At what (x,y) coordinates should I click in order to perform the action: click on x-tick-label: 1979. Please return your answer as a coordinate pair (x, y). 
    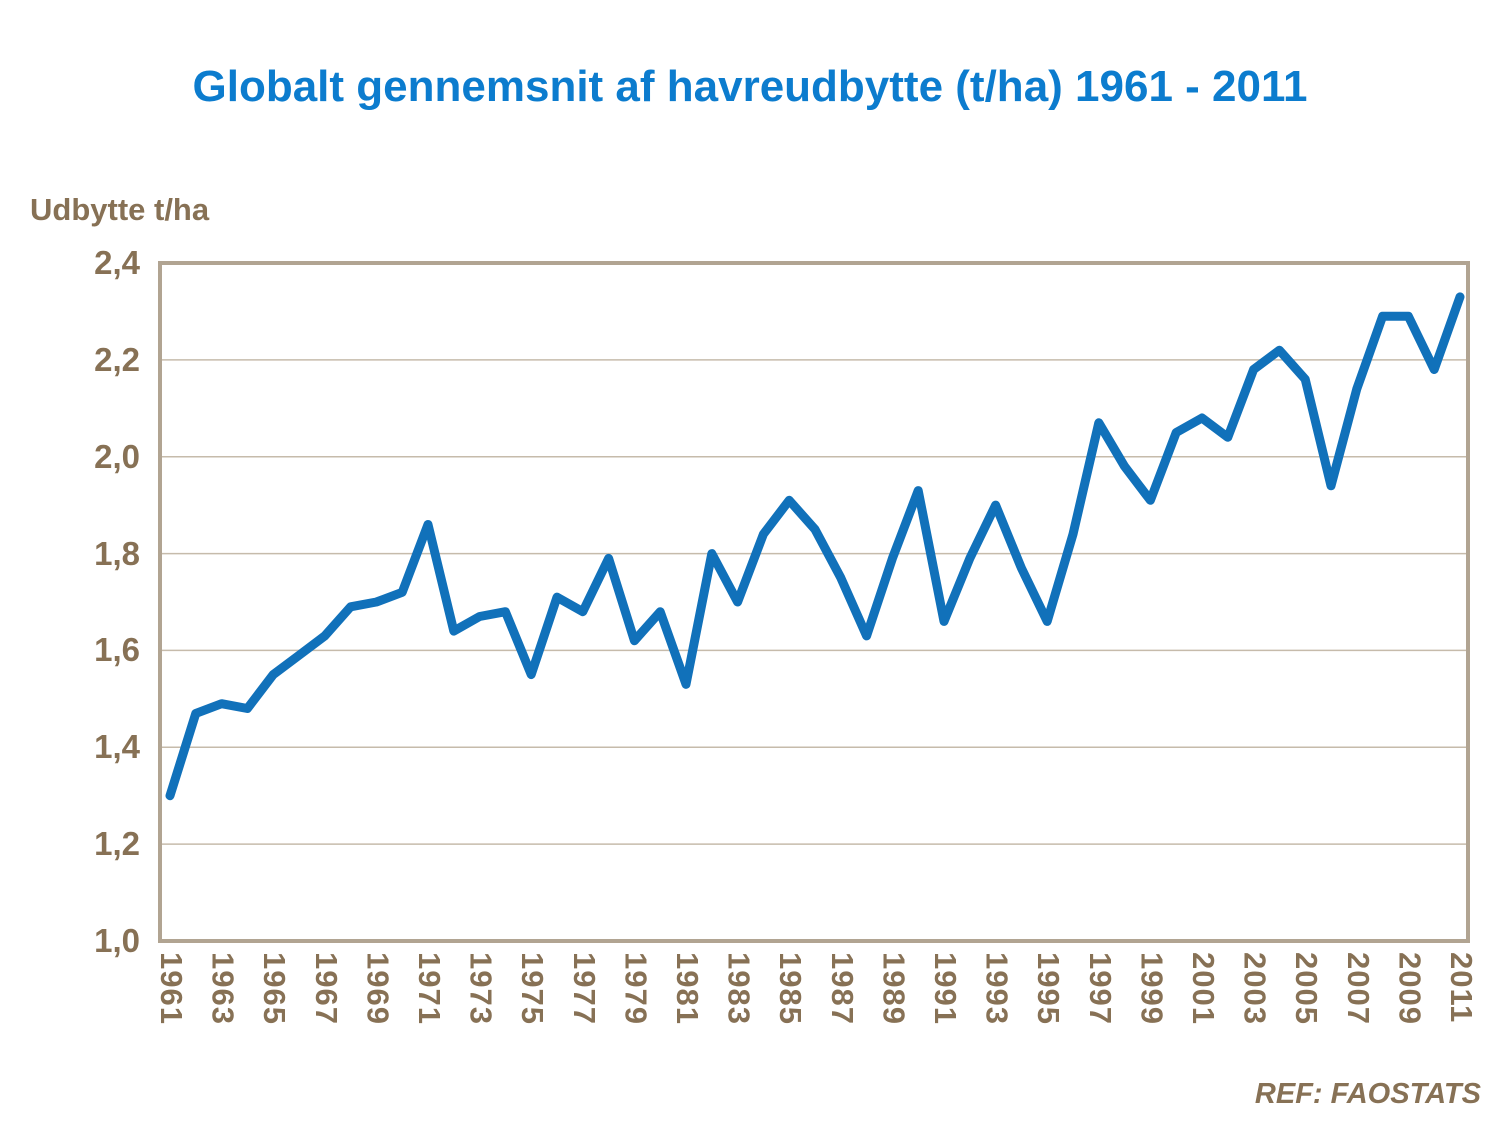
    Looking at the image, I should click on (636, 988).